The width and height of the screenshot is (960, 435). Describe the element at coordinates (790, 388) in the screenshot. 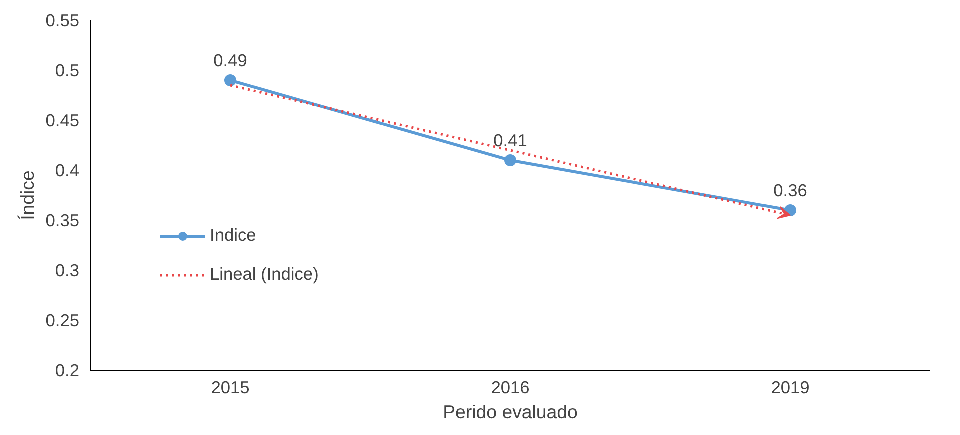

I see `x-tick-label: 2019` at that location.